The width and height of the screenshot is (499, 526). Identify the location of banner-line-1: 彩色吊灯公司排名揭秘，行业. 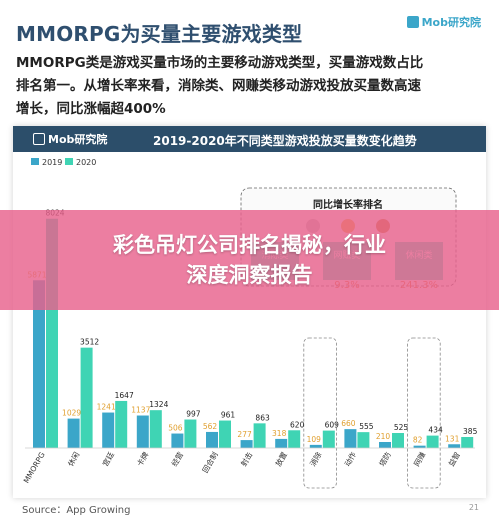
(249, 245).